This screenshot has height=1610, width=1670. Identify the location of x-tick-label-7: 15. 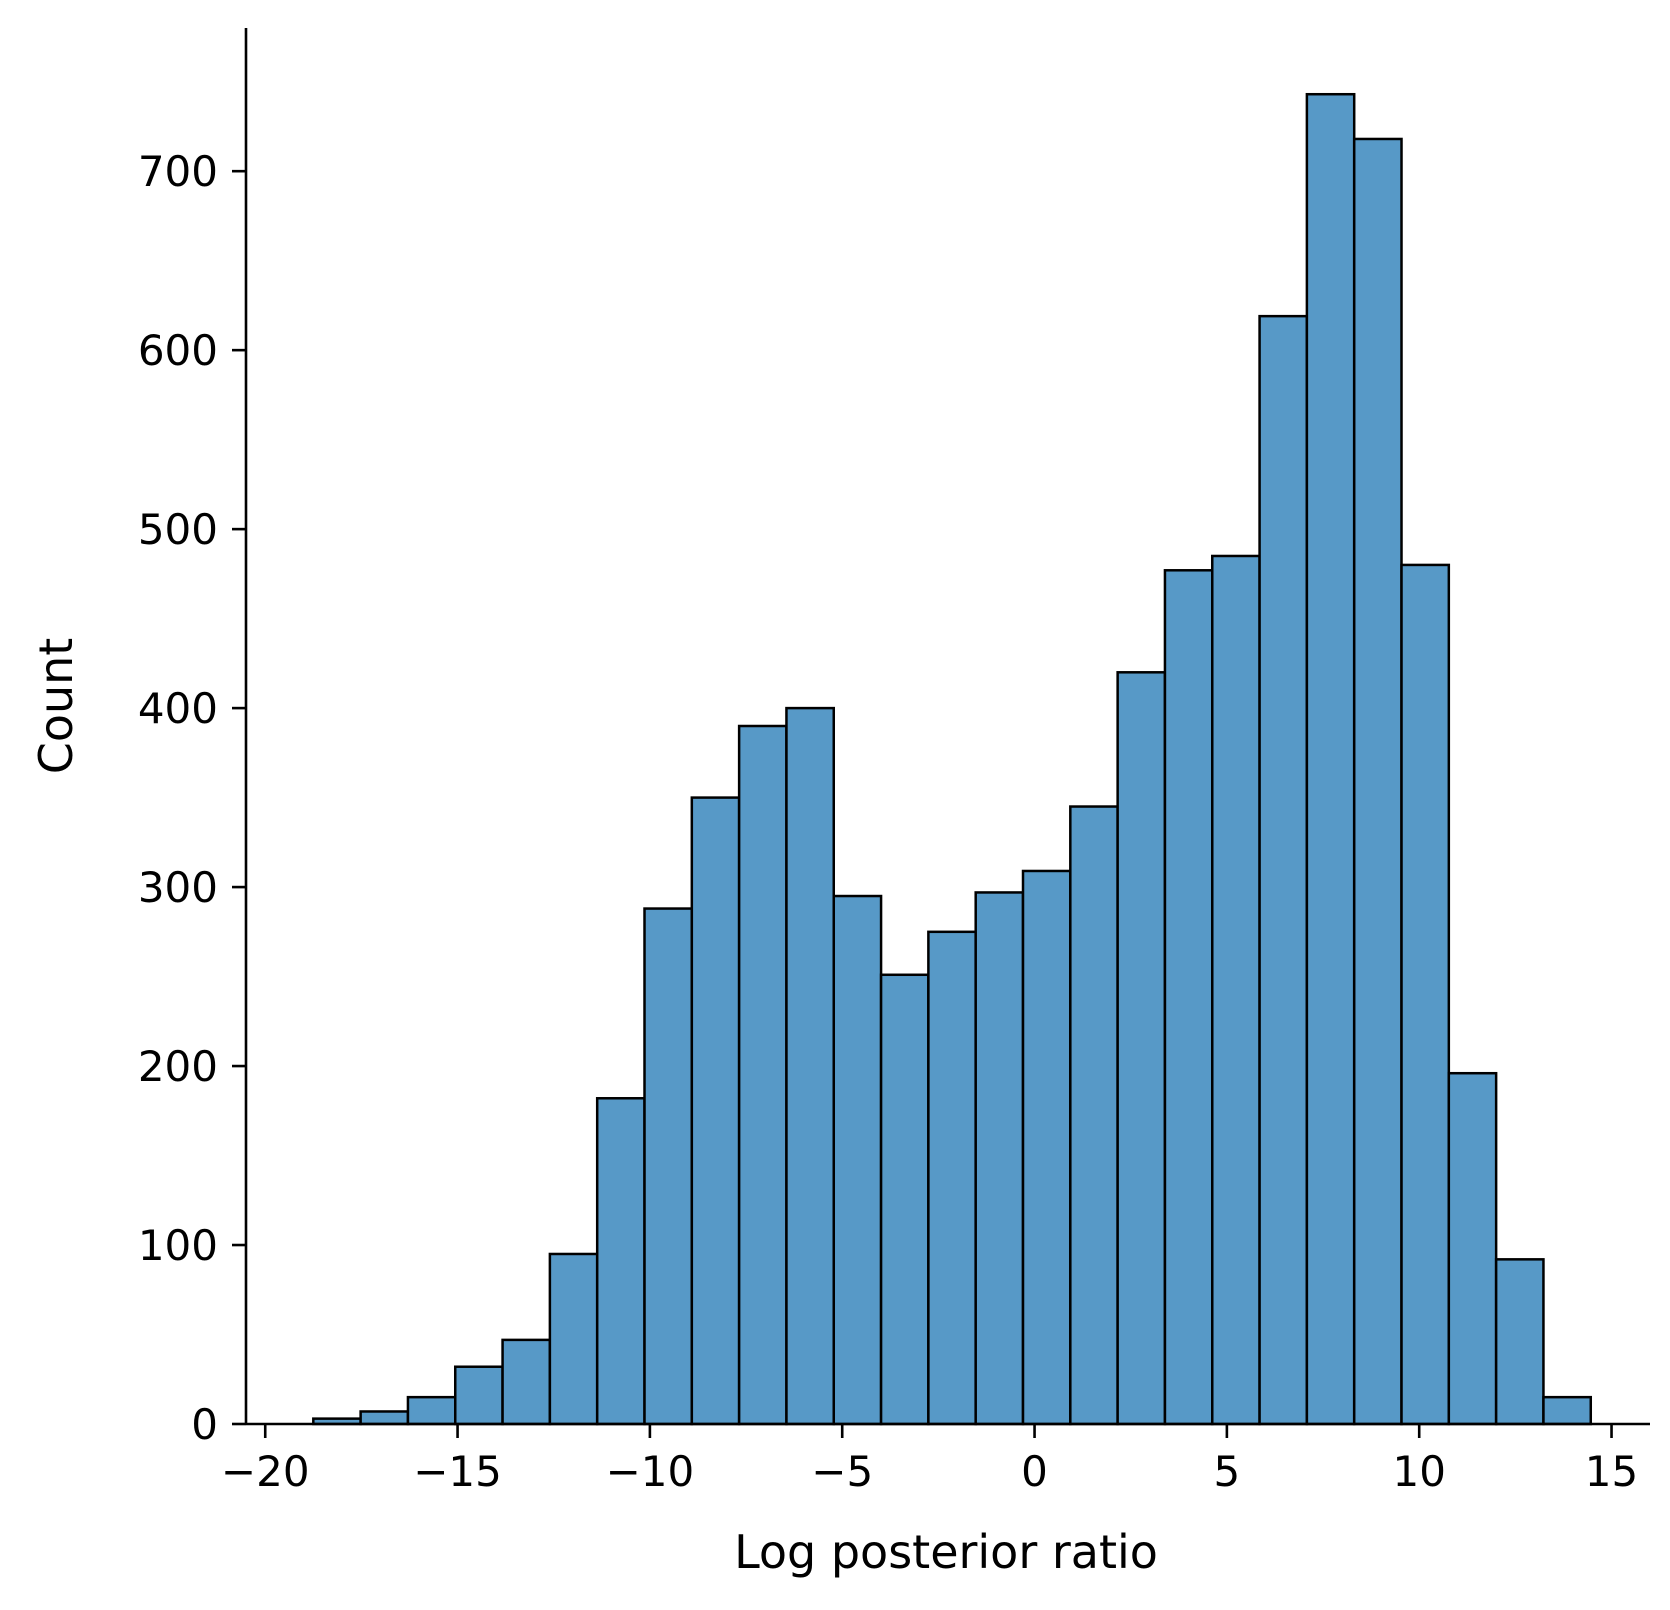
(1611, 1471).